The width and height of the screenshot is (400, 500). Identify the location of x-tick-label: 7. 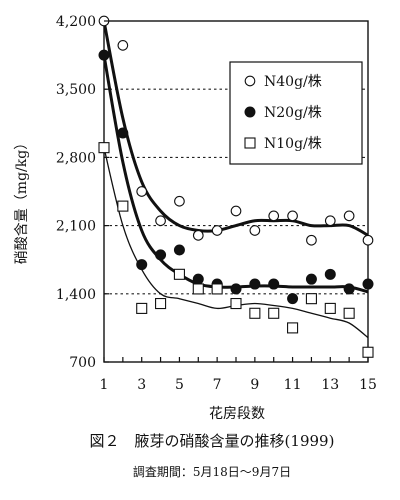
(217, 385).